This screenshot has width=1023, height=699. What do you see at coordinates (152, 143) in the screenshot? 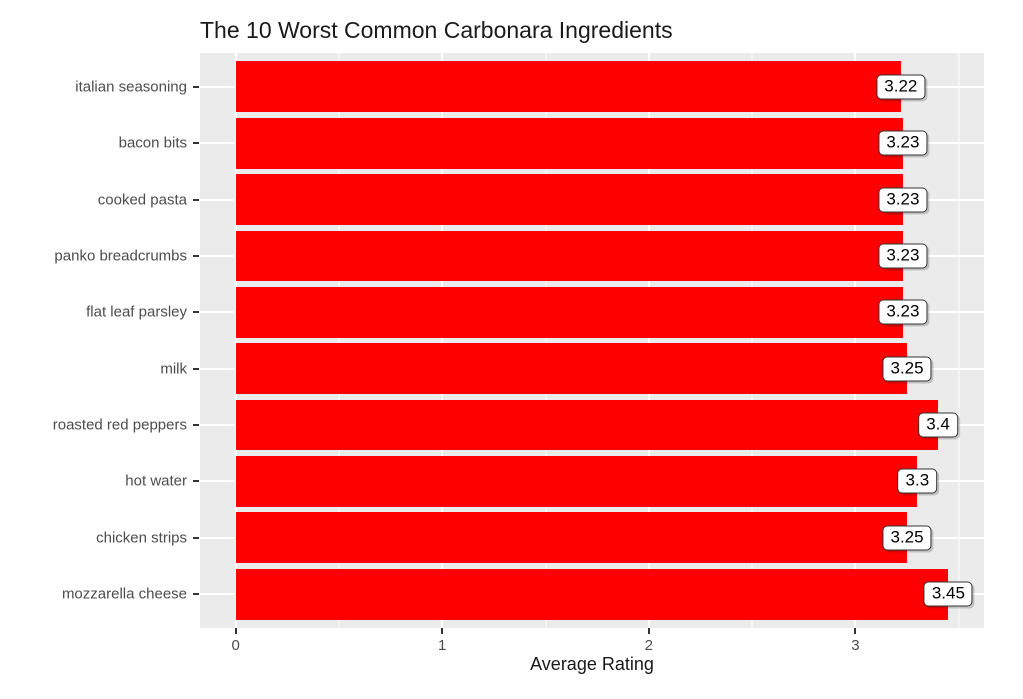
I see `y-axis-label: bacon bits` at bounding box center [152, 143].